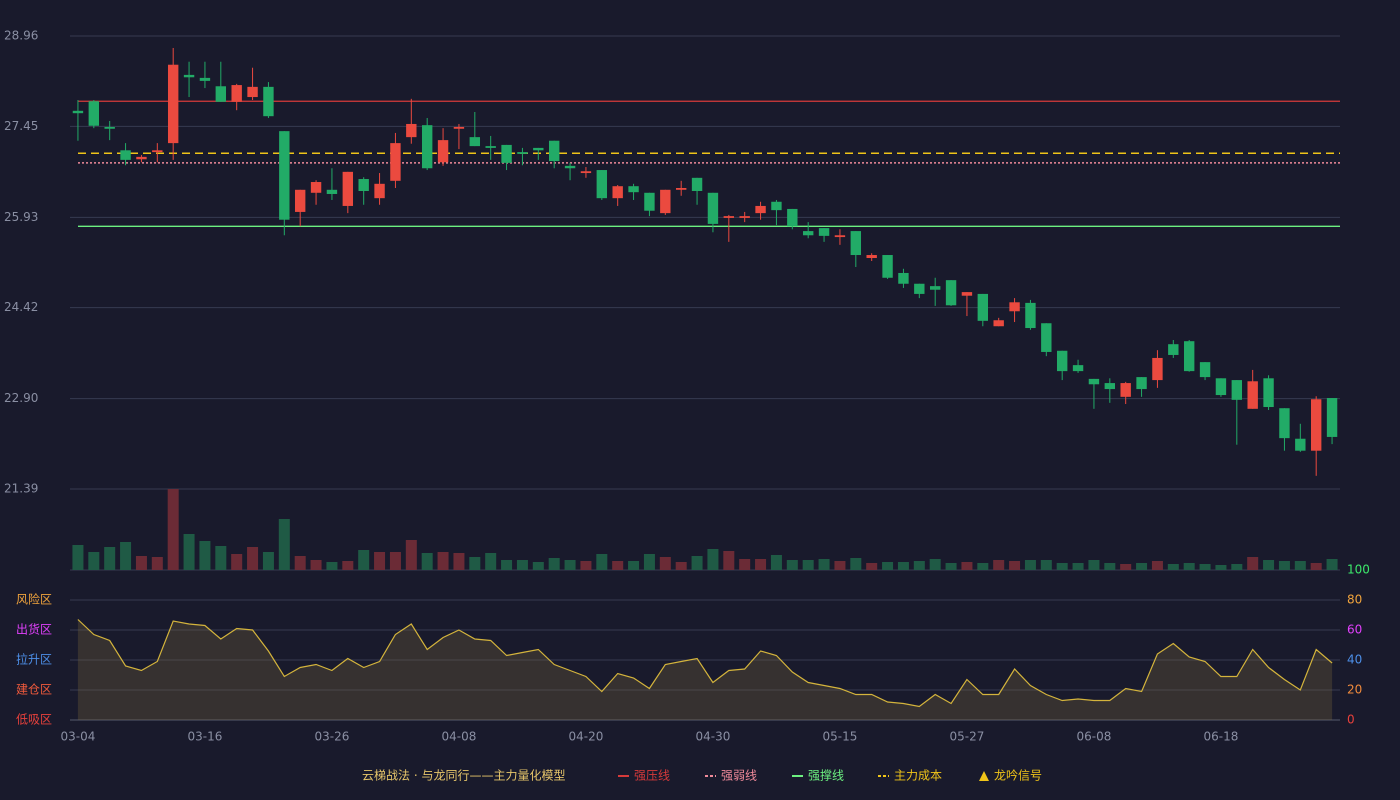  What do you see at coordinates (34, 599) in the screenshot?
I see `zone-label: 风险区` at bounding box center [34, 599].